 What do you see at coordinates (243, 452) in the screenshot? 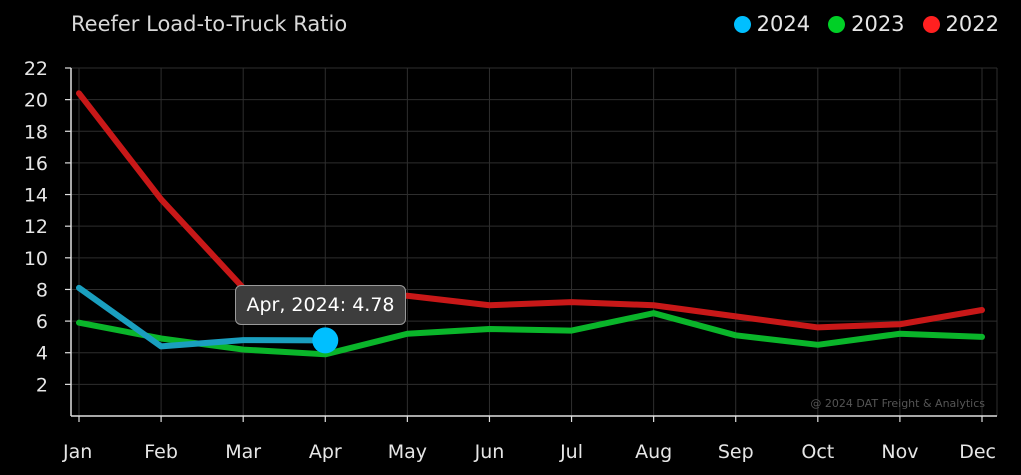
I see `x-tick-label-Mar: Mar` at bounding box center [243, 452].